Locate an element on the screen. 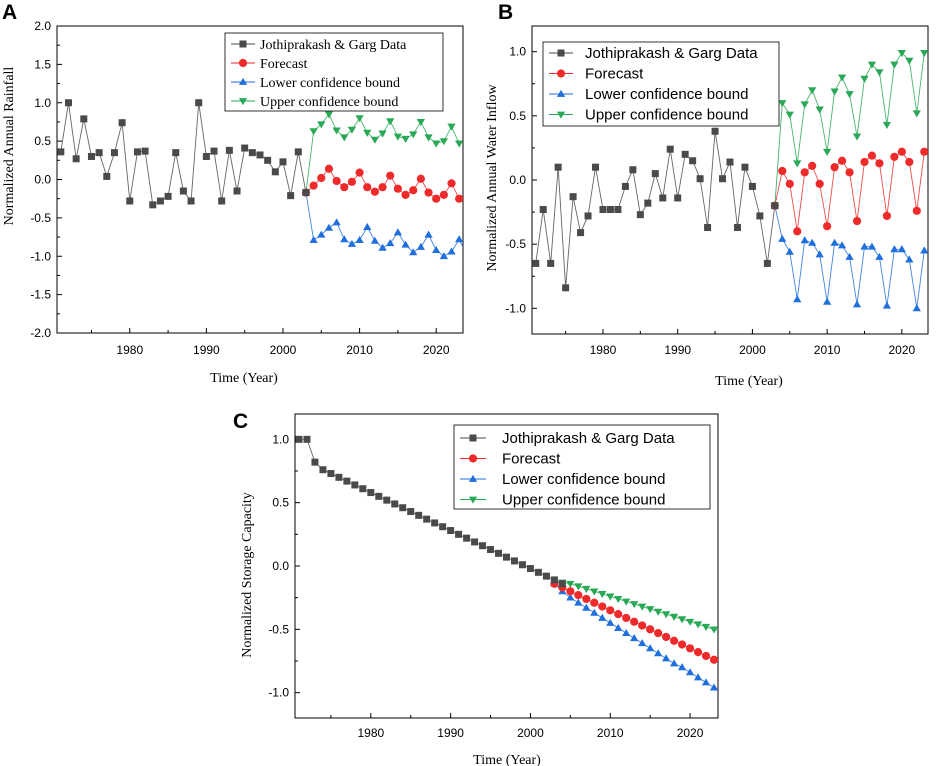 This screenshot has height=766, width=941. legend-label: Upper confidence bound is located at coordinates (666, 115).